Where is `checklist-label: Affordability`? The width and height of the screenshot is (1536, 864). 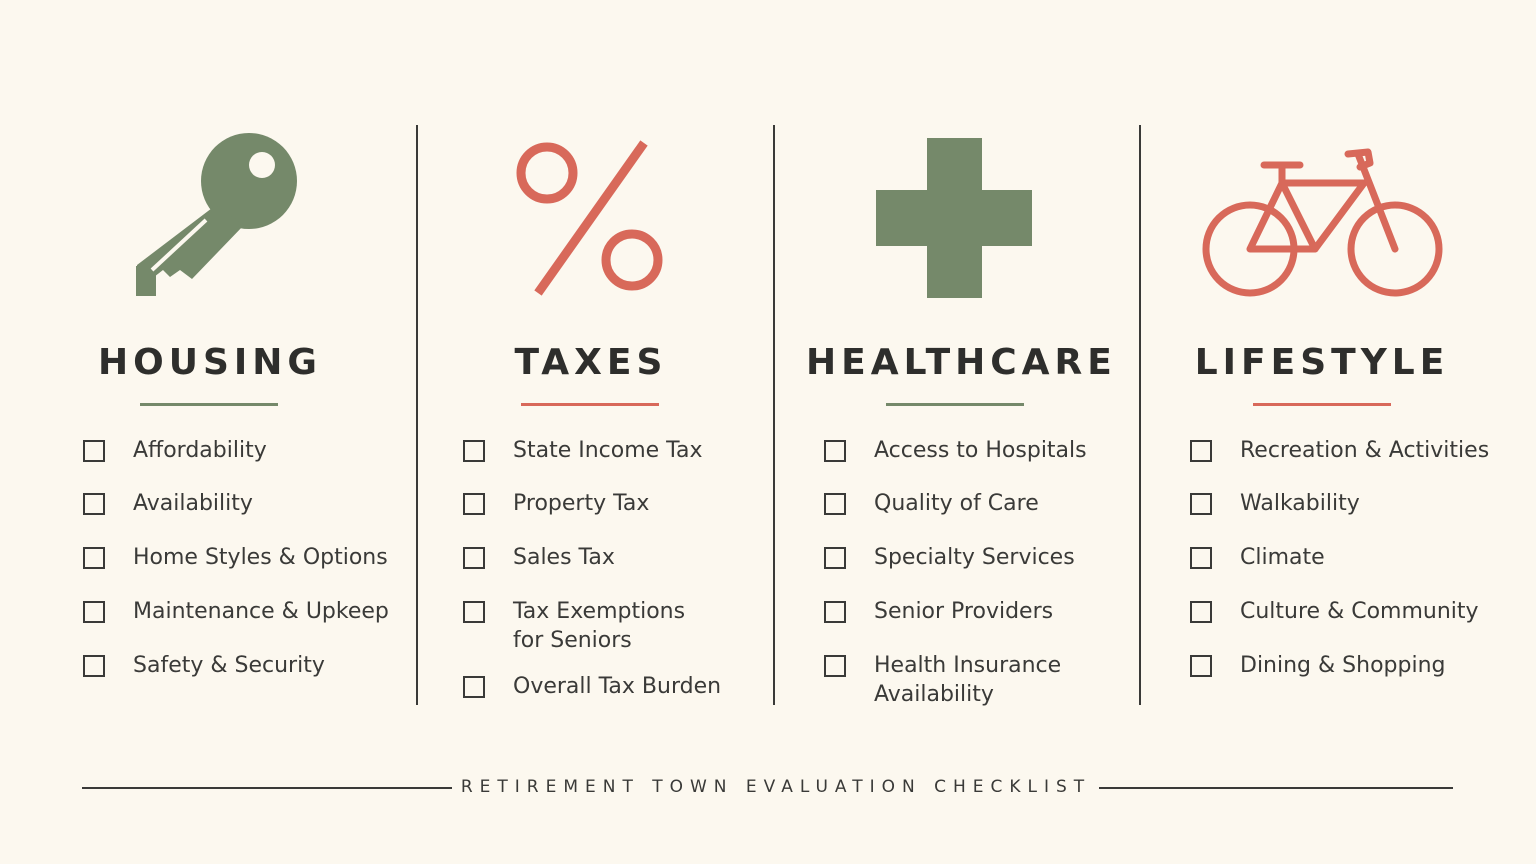
checklist-label: Affordability is located at coordinates (200, 450).